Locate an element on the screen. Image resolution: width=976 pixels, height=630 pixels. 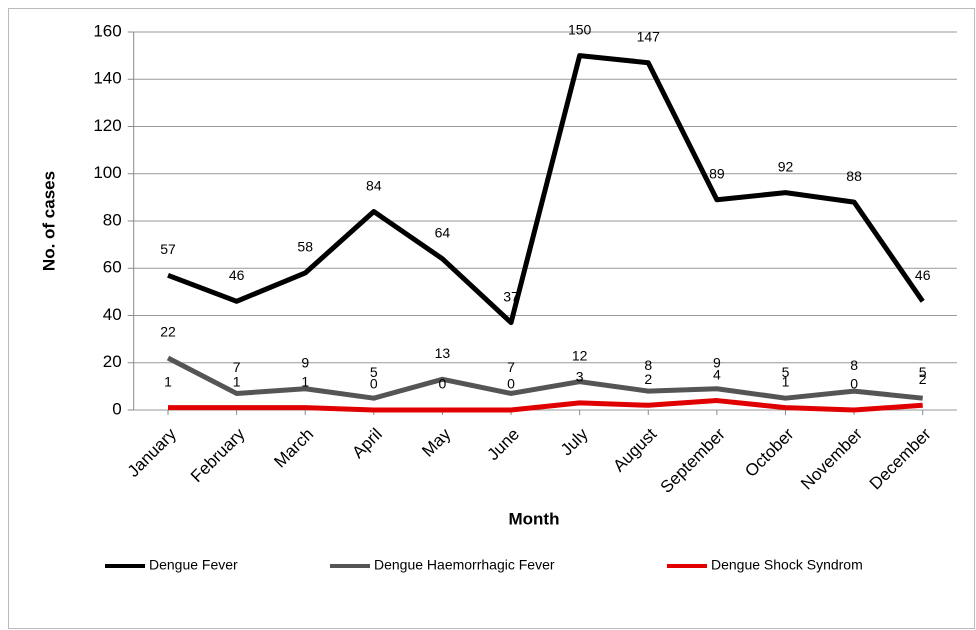
x-tick-label: June is located at coordinates (504, 445).